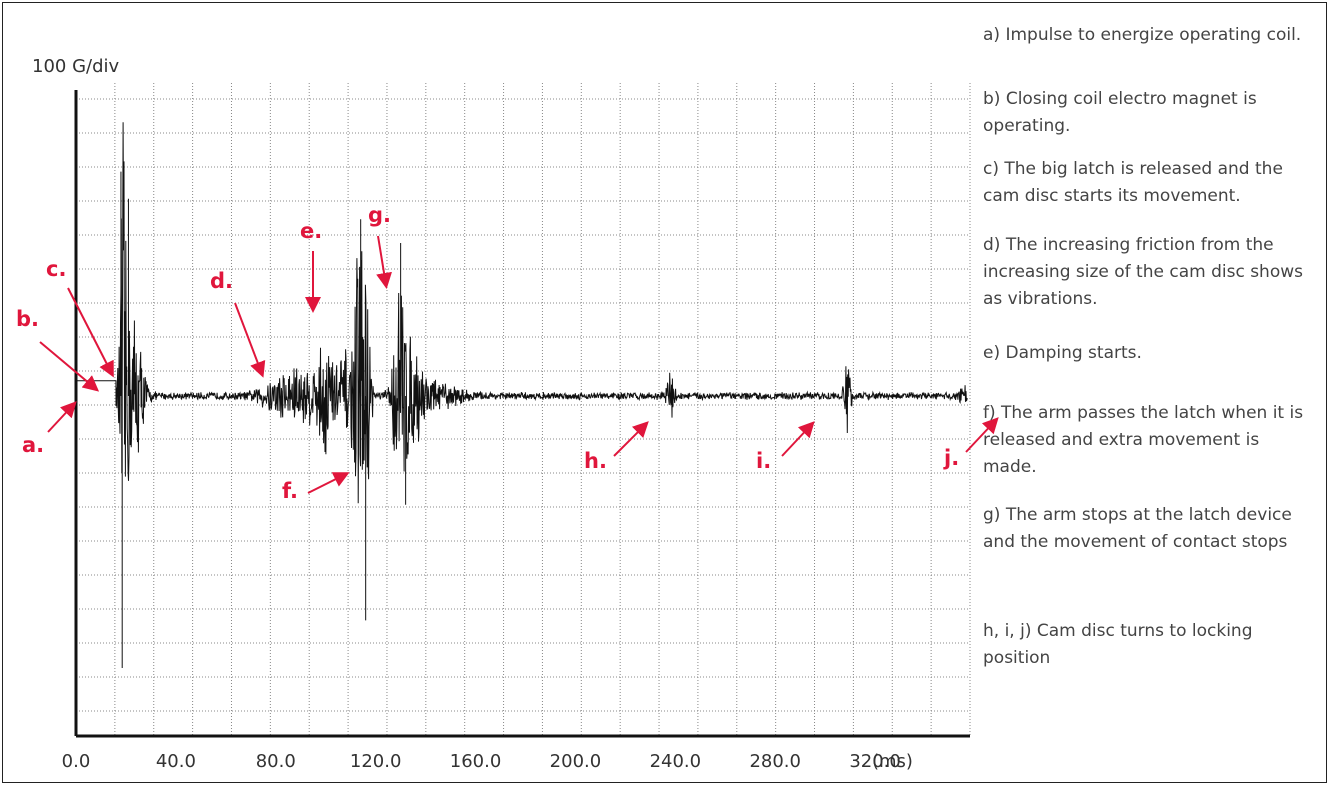  I want to click on annotation-label: i., so click(763, 461).